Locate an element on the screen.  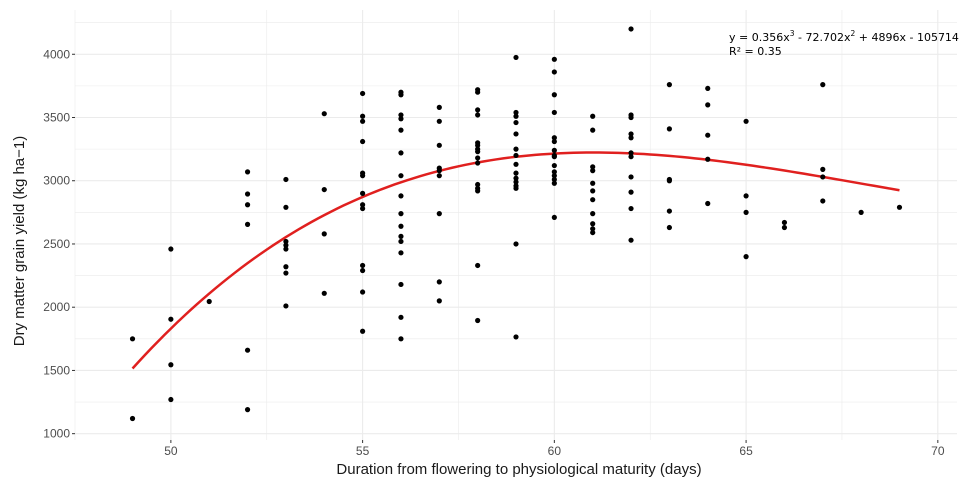
r-squared-annotation: R² = 0.35 is located at coordinates (755, 51).